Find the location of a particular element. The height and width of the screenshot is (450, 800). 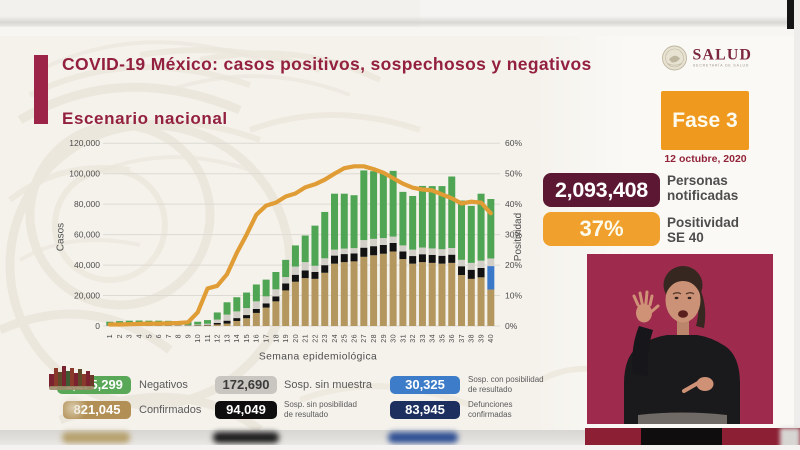

svg-text: 33 is located at coordinates (422, 338).